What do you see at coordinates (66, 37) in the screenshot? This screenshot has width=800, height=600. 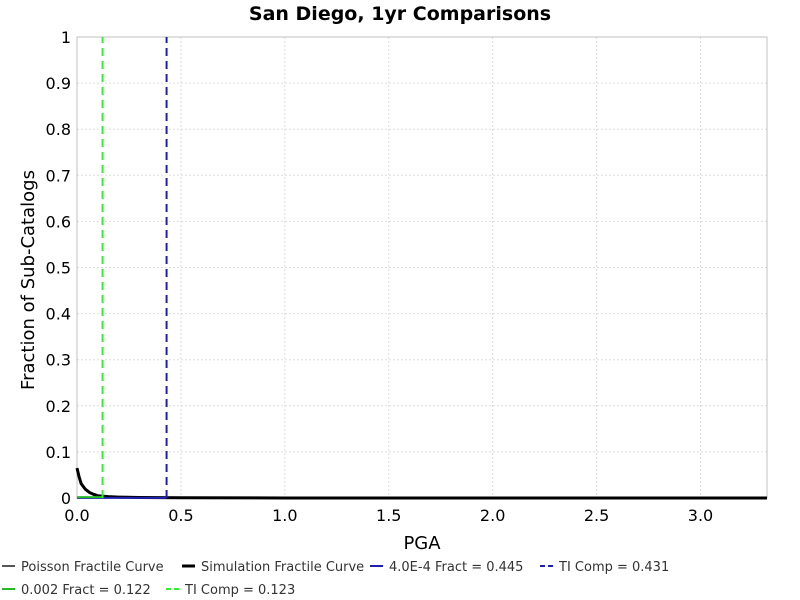 I see `y-tick-label: 1` at bounding box center [66, 37].